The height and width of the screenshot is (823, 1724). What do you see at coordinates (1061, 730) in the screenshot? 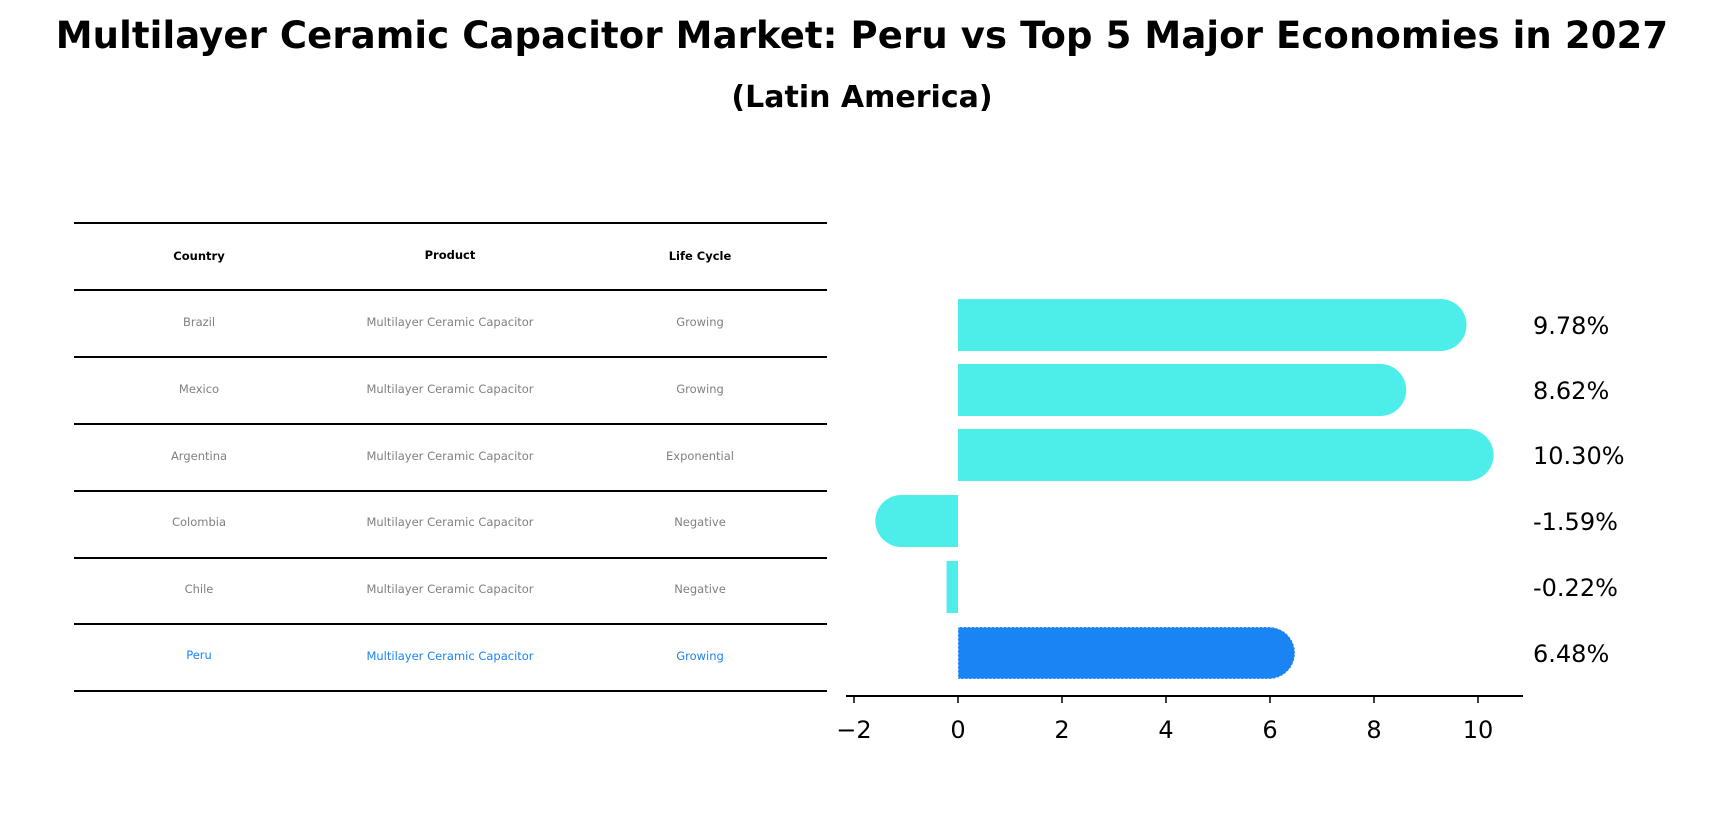
I see `x-tick-label: 2` at bounding box center [1061, 730].